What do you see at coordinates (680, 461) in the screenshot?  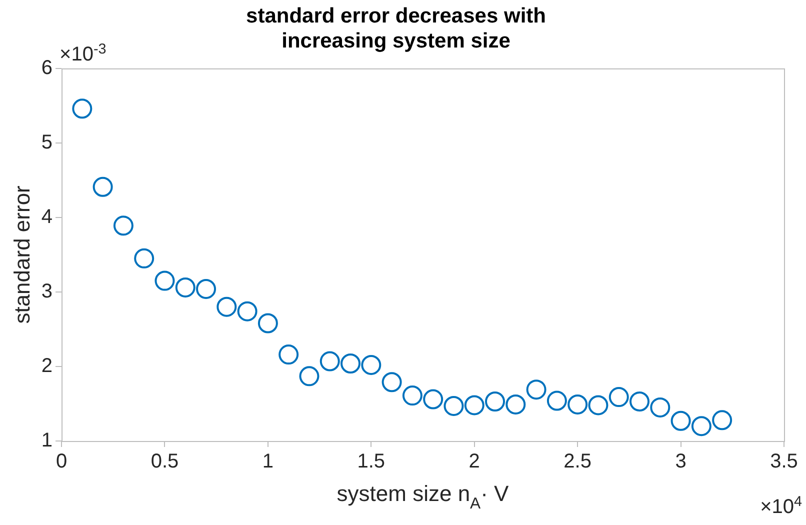 I see `x-tick-label: 3` at bounding box center [680, 461].